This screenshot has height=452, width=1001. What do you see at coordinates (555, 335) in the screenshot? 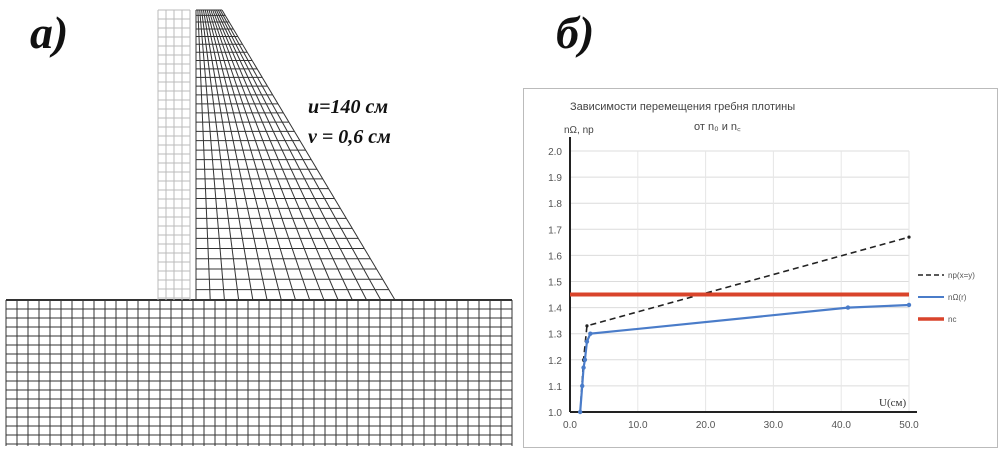
I see `y-tick-label: 1.3` at bounding box center [555, 335].